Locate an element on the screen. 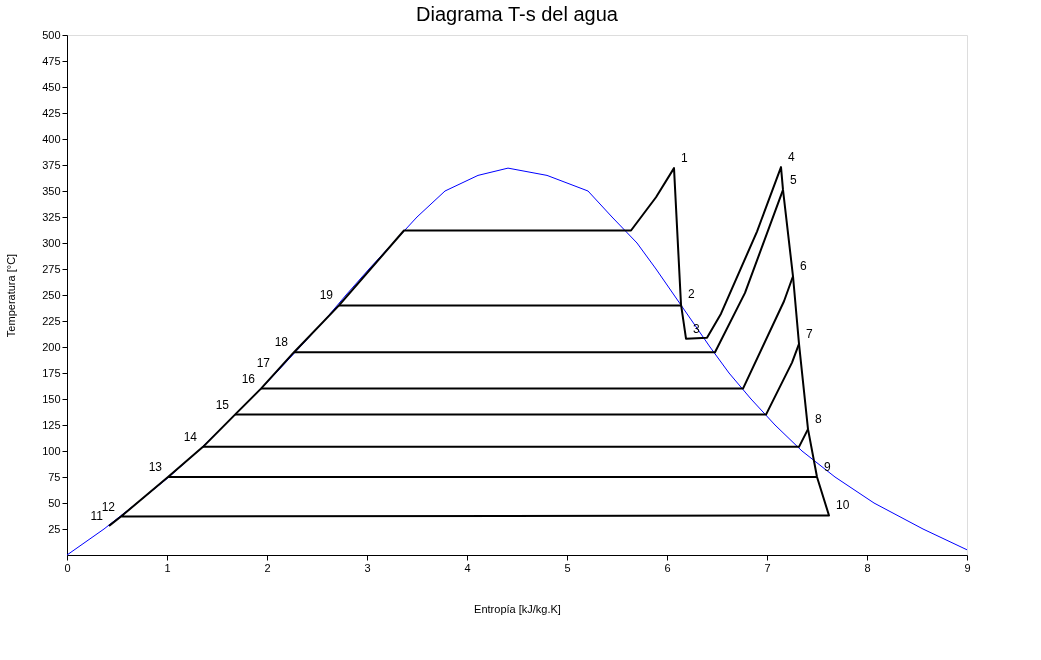 The image size is (1041, 660). y-tick-label: 500 is located at coordinates (51, 34).